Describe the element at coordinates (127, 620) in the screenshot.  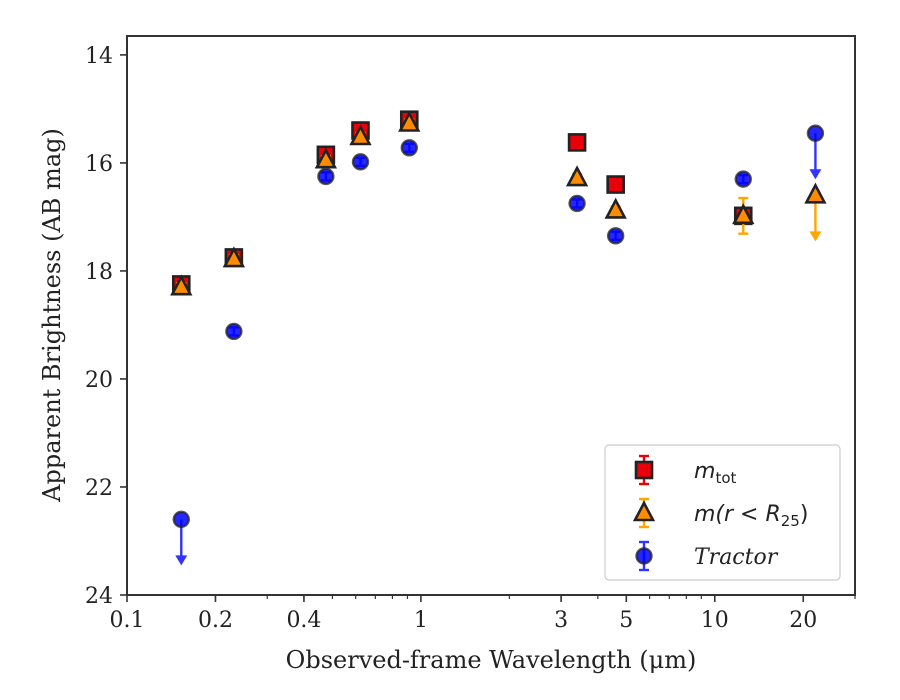
I see `x-tick-label: 0.1` at that location.